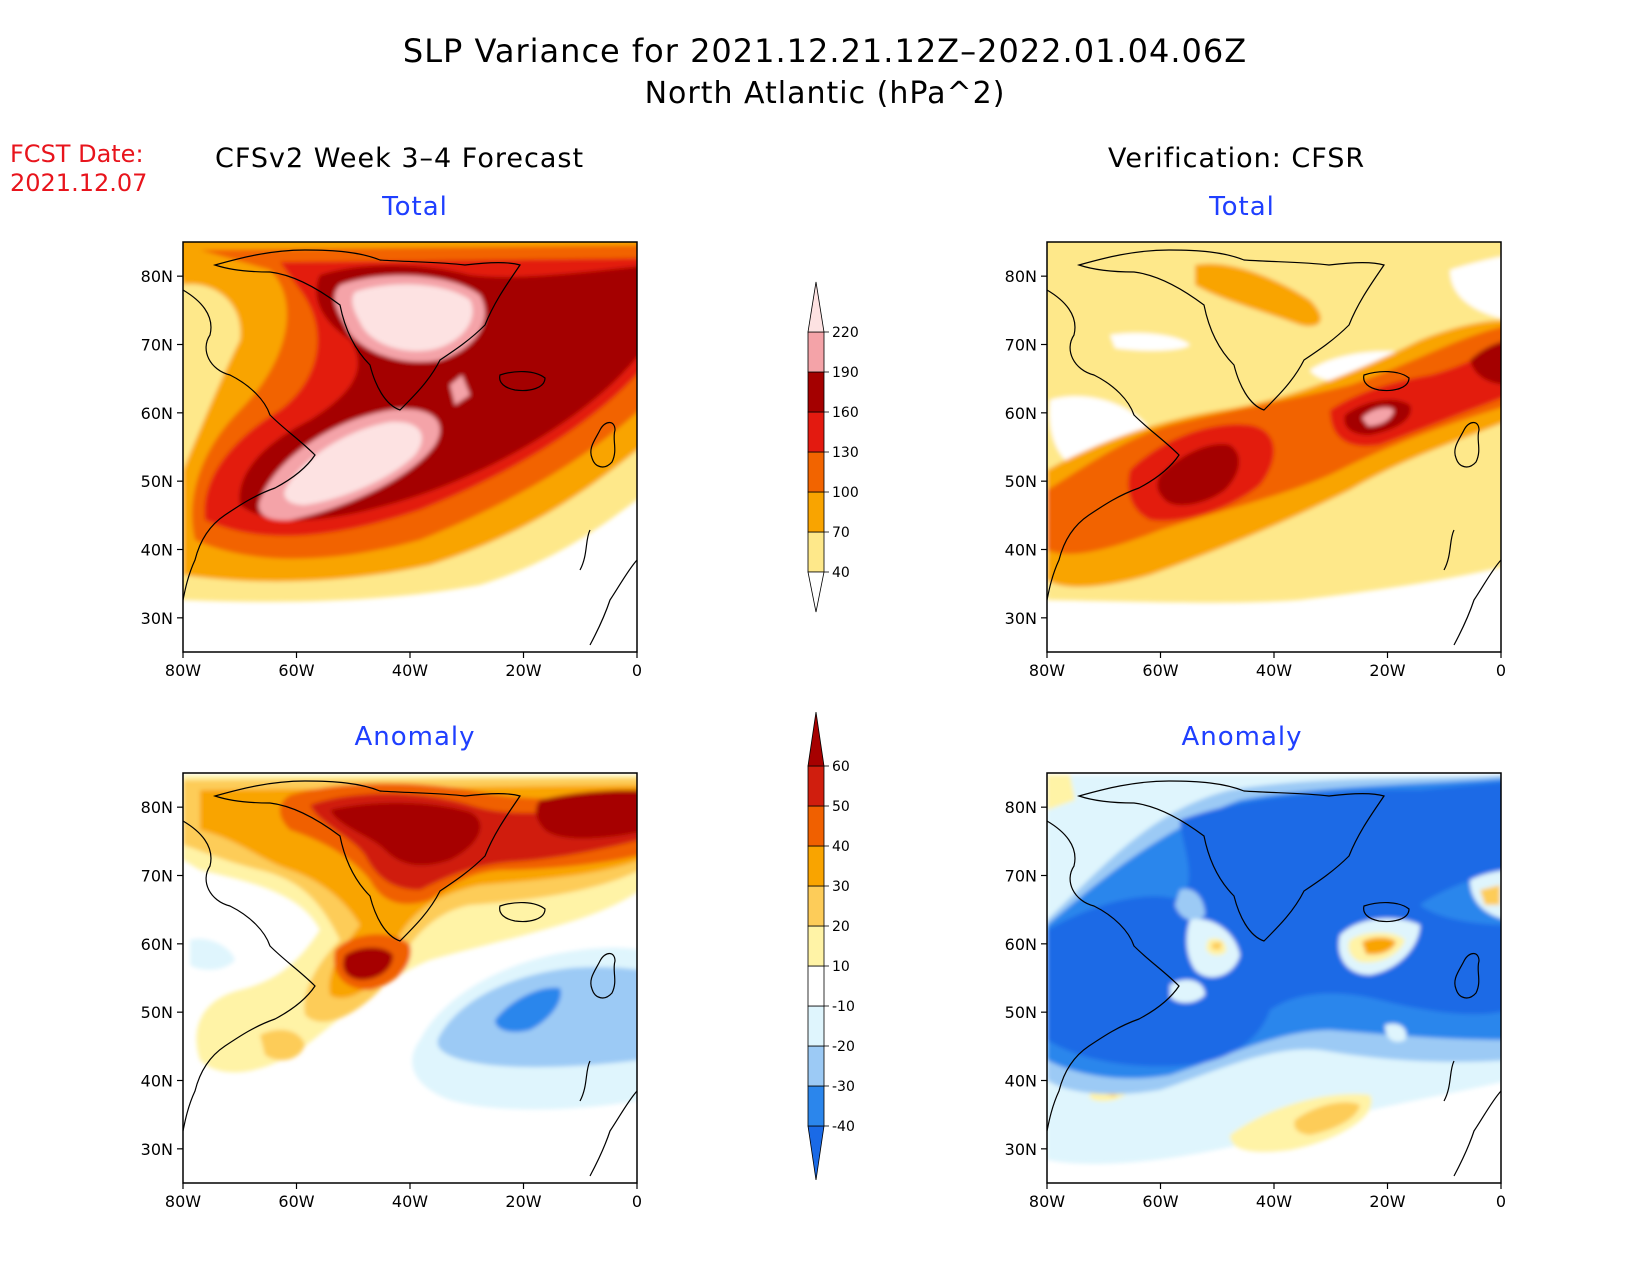 Image resolution: width=1650 pixels, height=1275 pixels. I want to click on panel-title-forecast-anomaly: Anomaly, so click(415, 737).